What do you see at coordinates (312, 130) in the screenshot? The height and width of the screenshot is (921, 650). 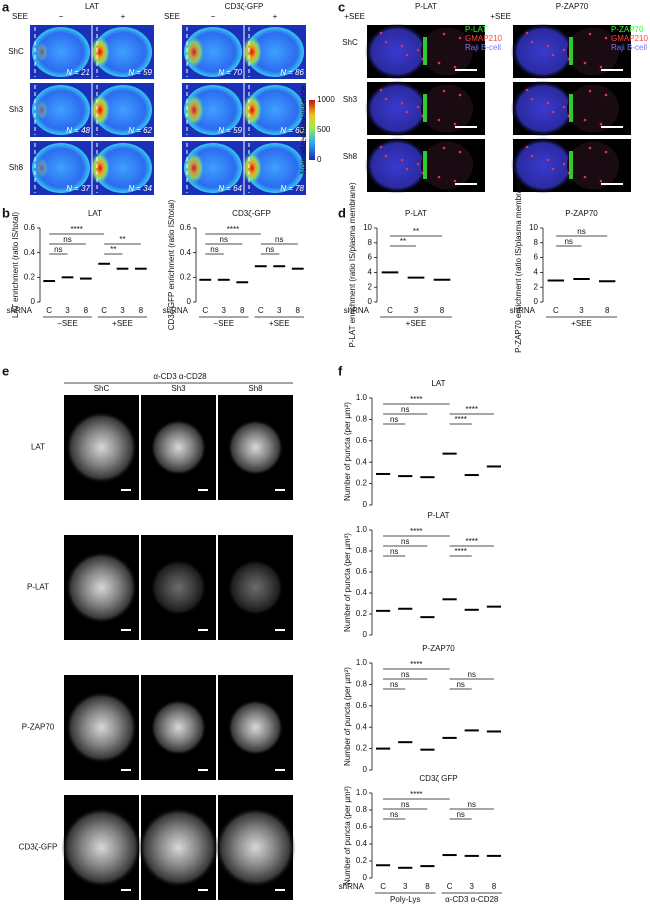 I see `colorbar` at bounding box center [312, 130].